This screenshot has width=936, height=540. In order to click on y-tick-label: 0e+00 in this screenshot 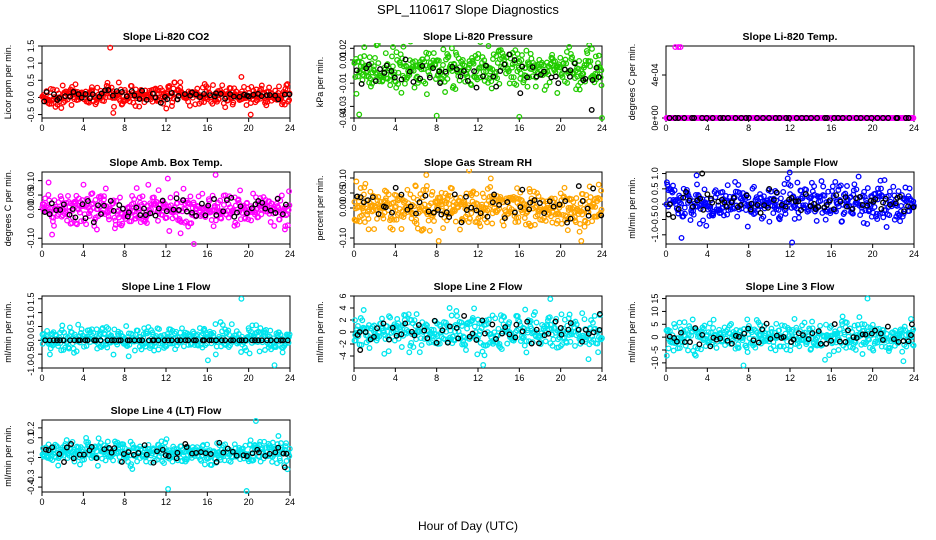, I will do `click(655, 117)`.